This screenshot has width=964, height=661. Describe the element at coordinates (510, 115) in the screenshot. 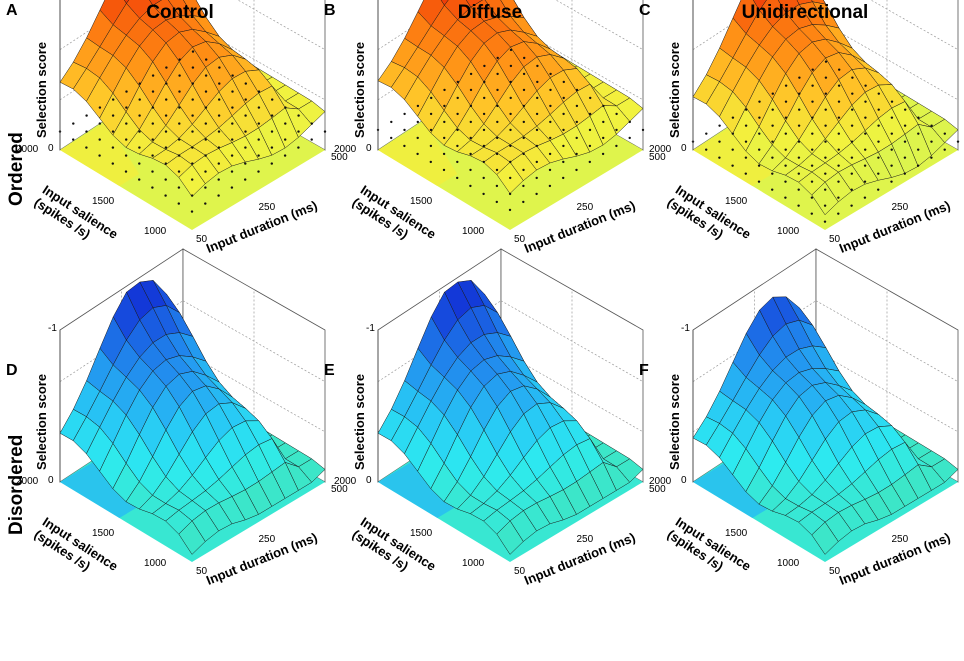

I see `panel-B` at that location.